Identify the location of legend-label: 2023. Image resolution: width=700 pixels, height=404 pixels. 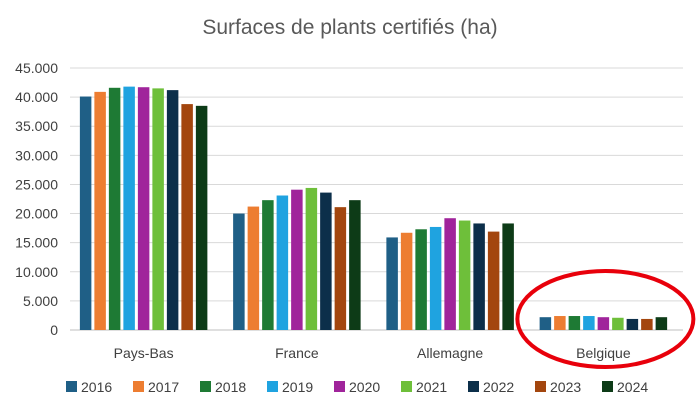
(565, 387).